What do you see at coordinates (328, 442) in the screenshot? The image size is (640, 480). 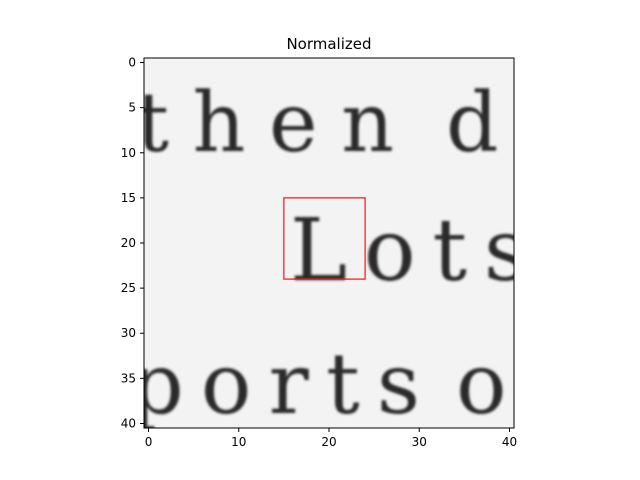 I see `x-tick-label: 20` at bounding box center [328, 442].